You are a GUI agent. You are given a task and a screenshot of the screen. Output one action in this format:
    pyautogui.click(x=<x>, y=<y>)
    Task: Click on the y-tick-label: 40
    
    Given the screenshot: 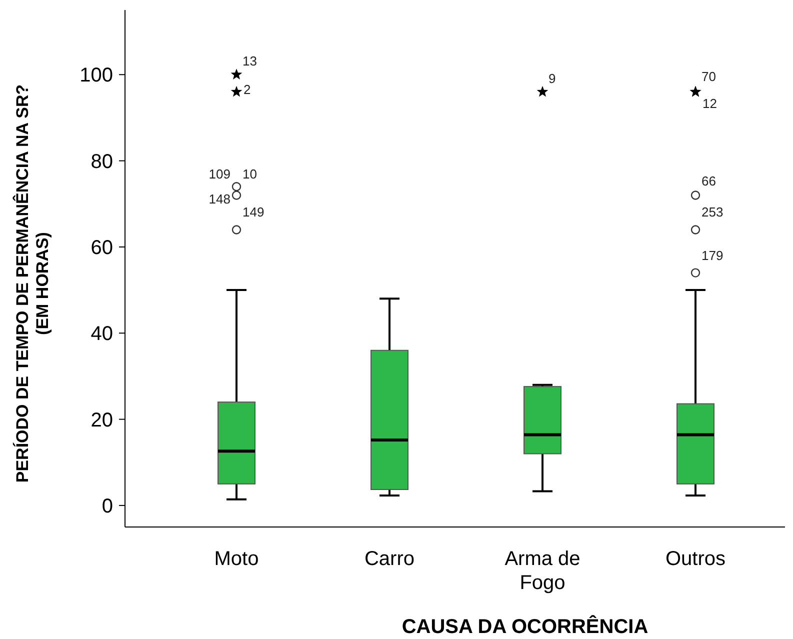 What is the action you would take?
    pyautogui.click(x=101, y=334)
    